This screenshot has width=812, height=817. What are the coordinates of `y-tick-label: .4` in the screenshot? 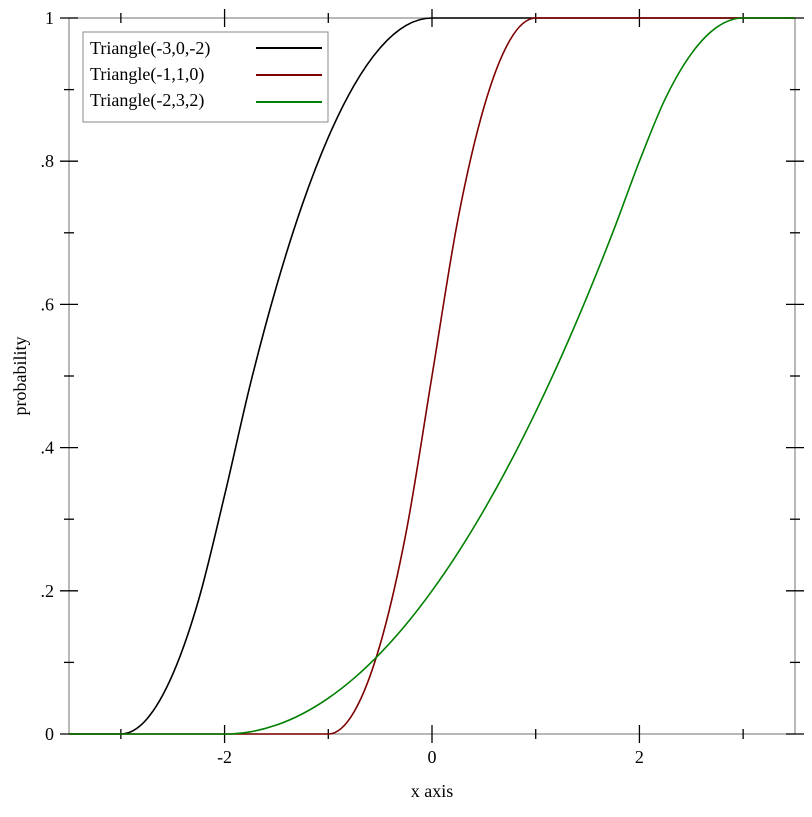 It's located at (48, 448).